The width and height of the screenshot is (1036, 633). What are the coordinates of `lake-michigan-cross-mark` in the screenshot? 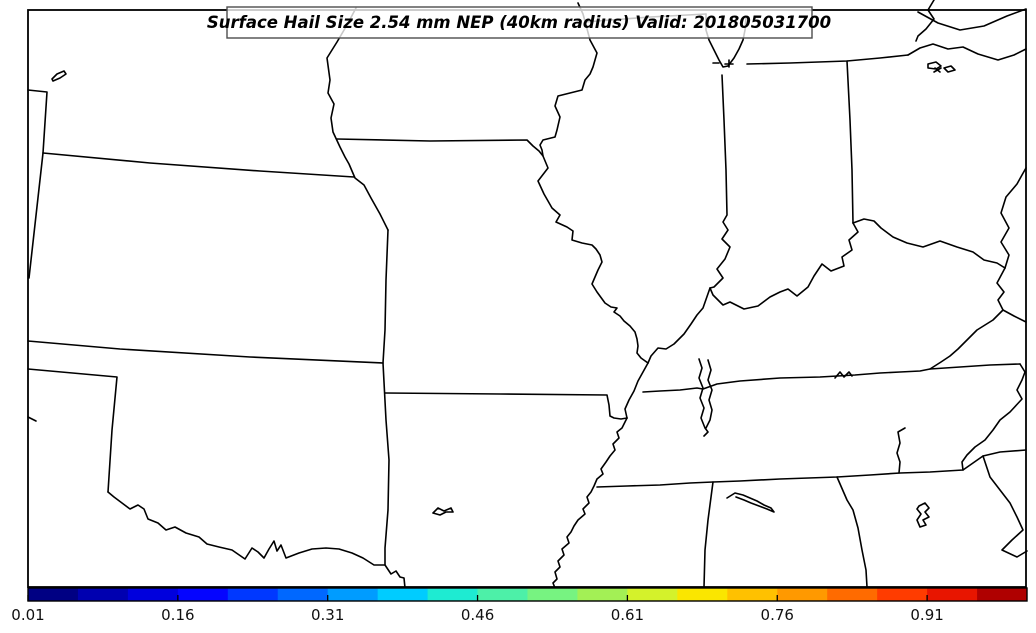 It's located at (729, 63).